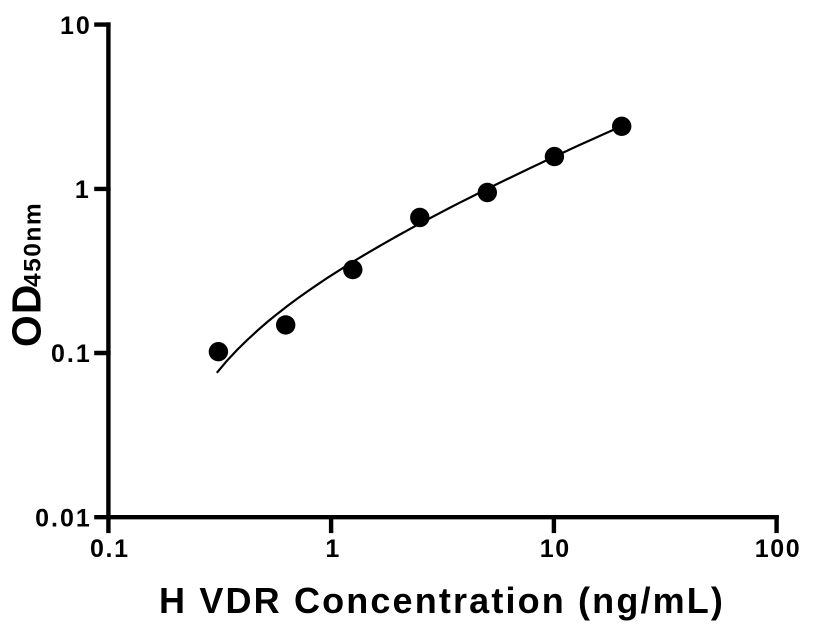 This screenshot has height=640, width=816. I want to click on svg-text: 0.01, so click(63, 518).